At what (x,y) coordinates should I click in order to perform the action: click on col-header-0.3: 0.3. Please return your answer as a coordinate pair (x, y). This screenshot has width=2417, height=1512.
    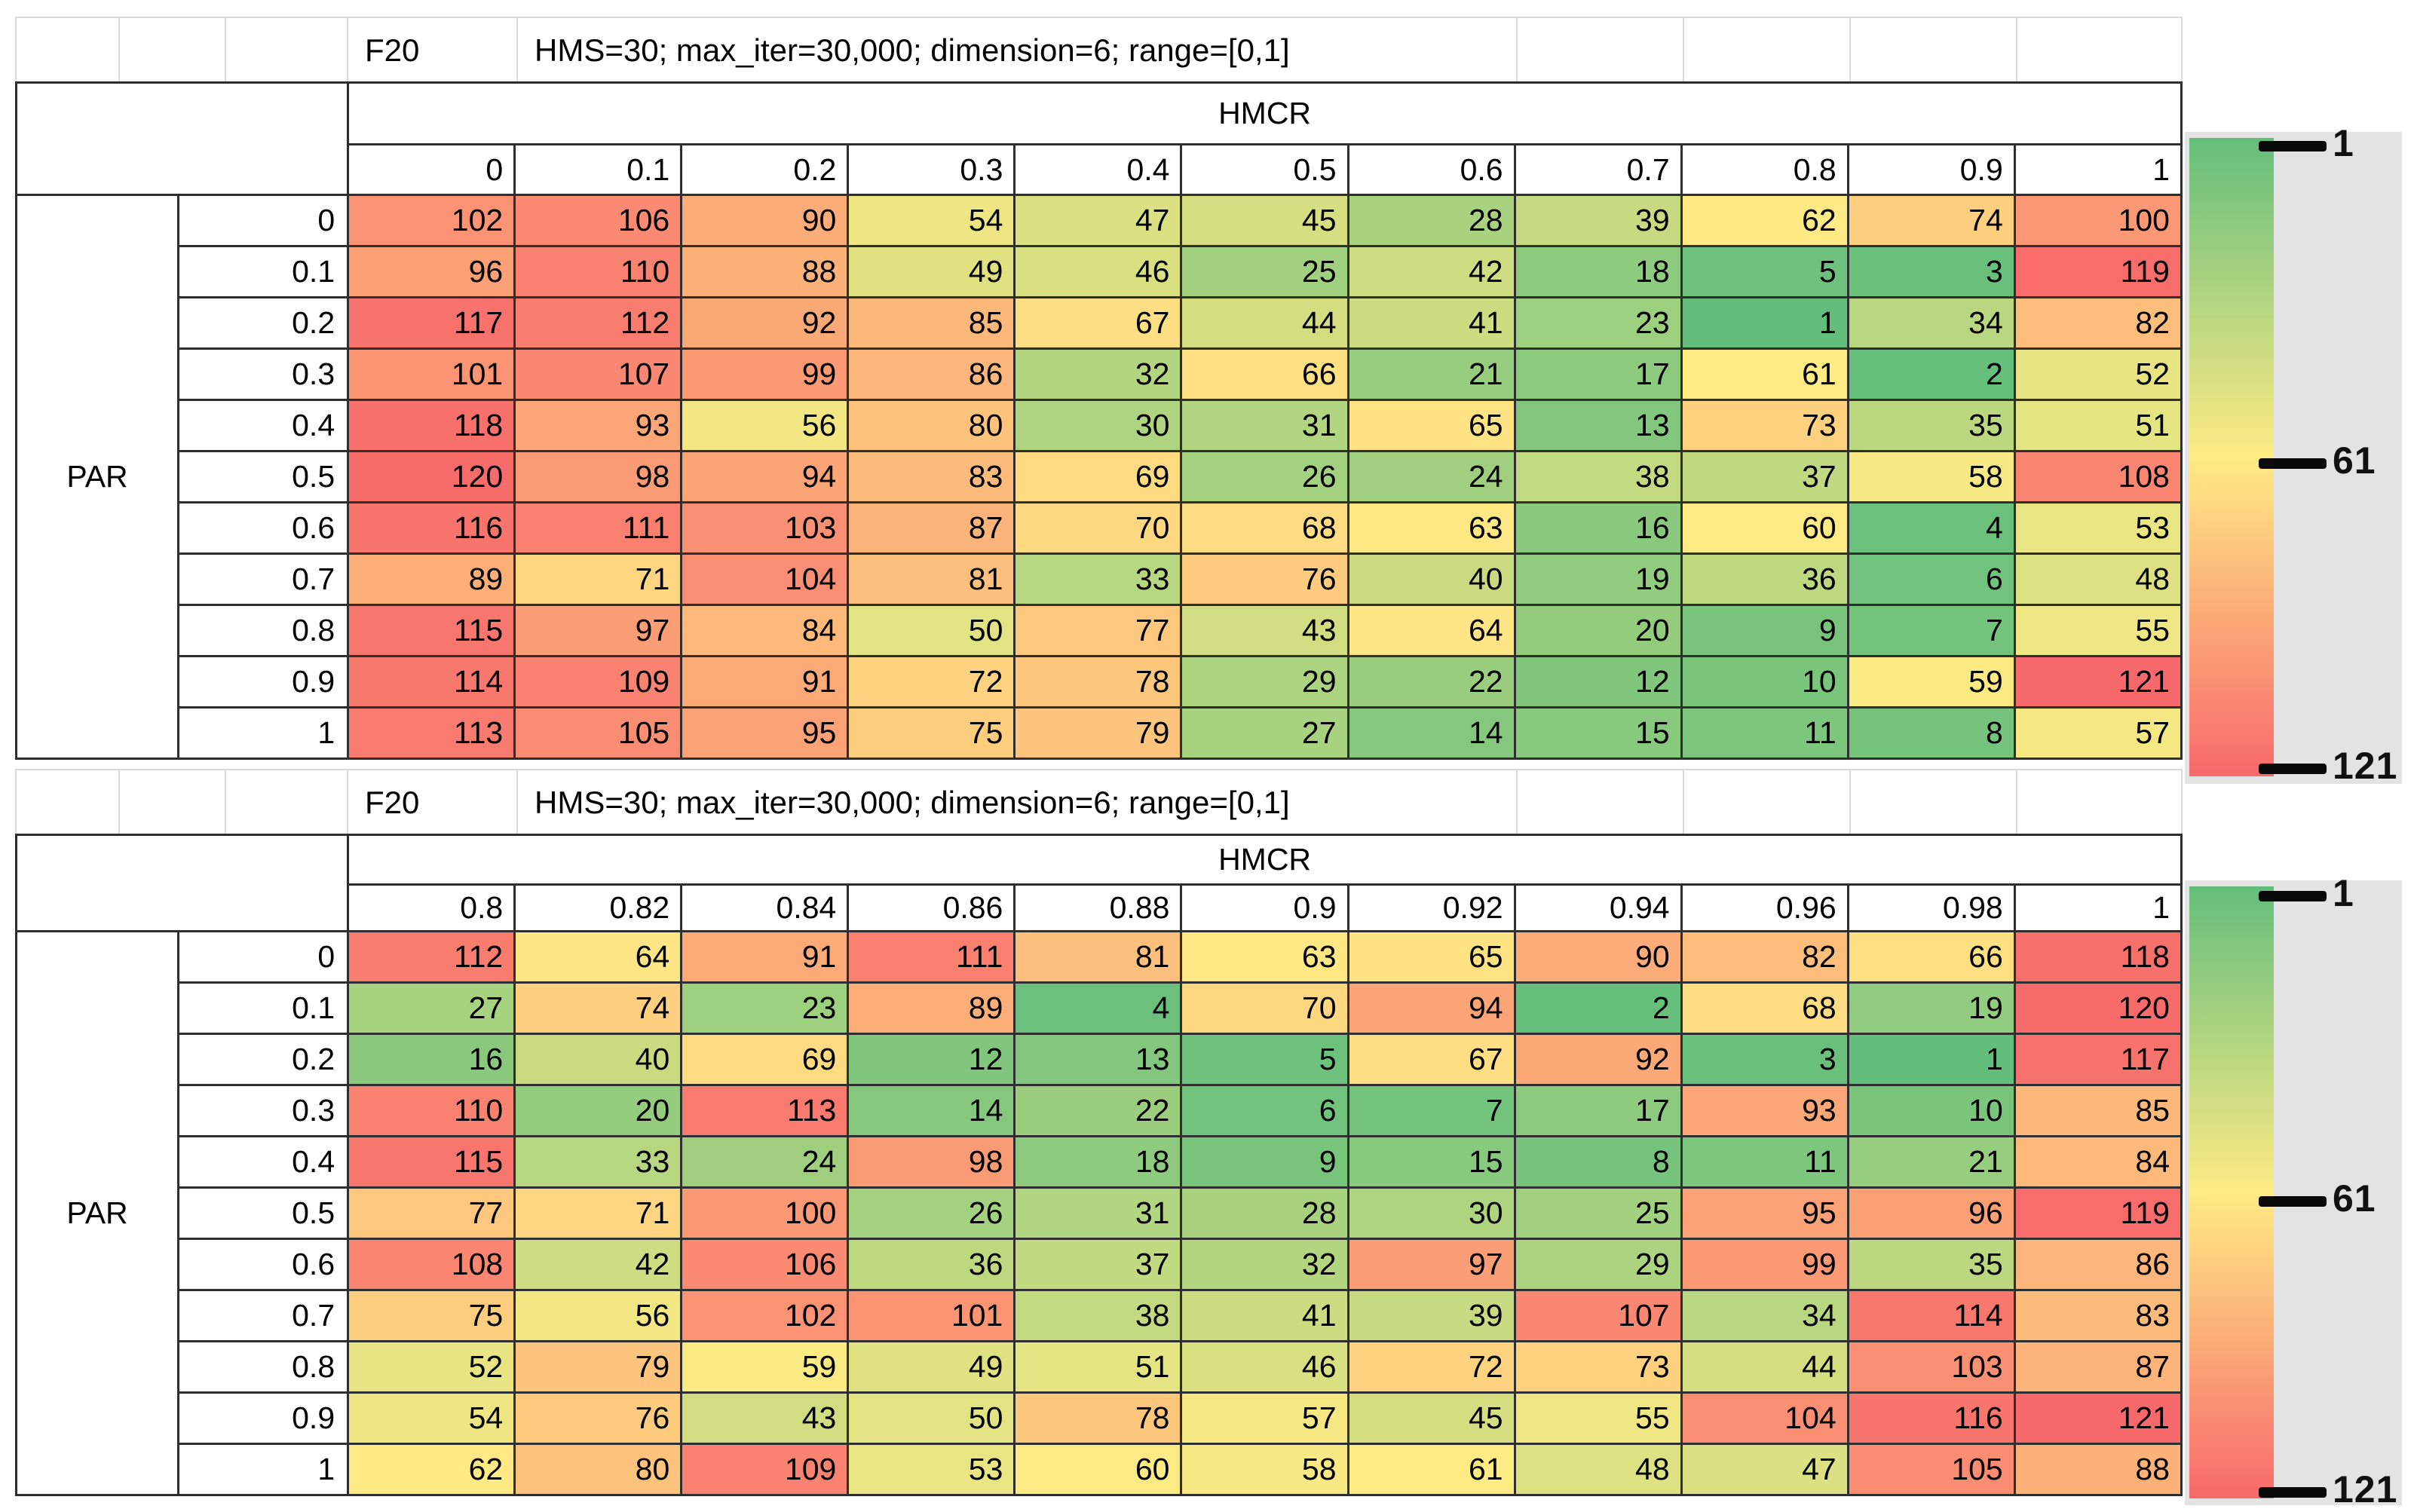
    Looking at the image, I should click on (931, 169).